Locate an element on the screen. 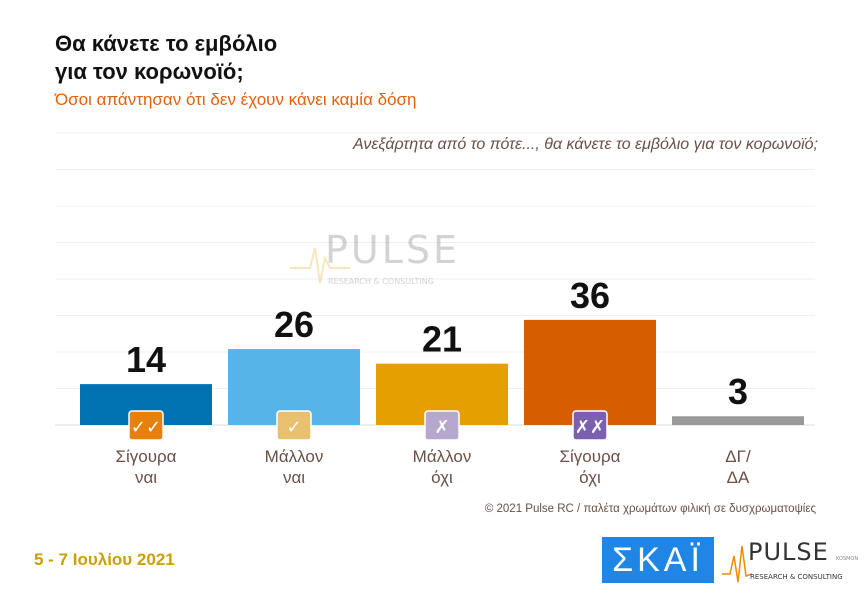 This screenshot has height=601, width=868. cross-icon is located at coordinates (442, 425).